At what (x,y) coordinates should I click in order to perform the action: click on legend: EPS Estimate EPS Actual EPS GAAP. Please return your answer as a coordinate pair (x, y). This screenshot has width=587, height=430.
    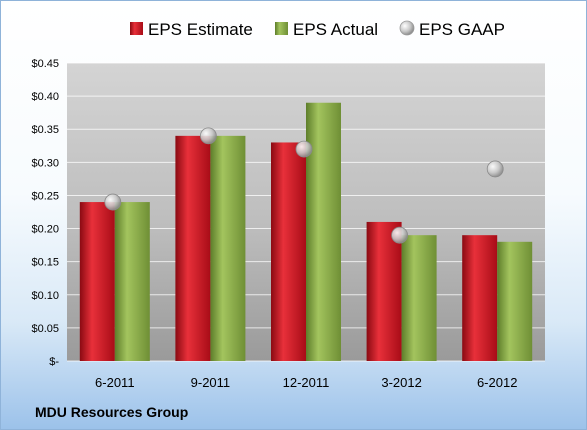
    Looking at the image, I should click on (317, 29).